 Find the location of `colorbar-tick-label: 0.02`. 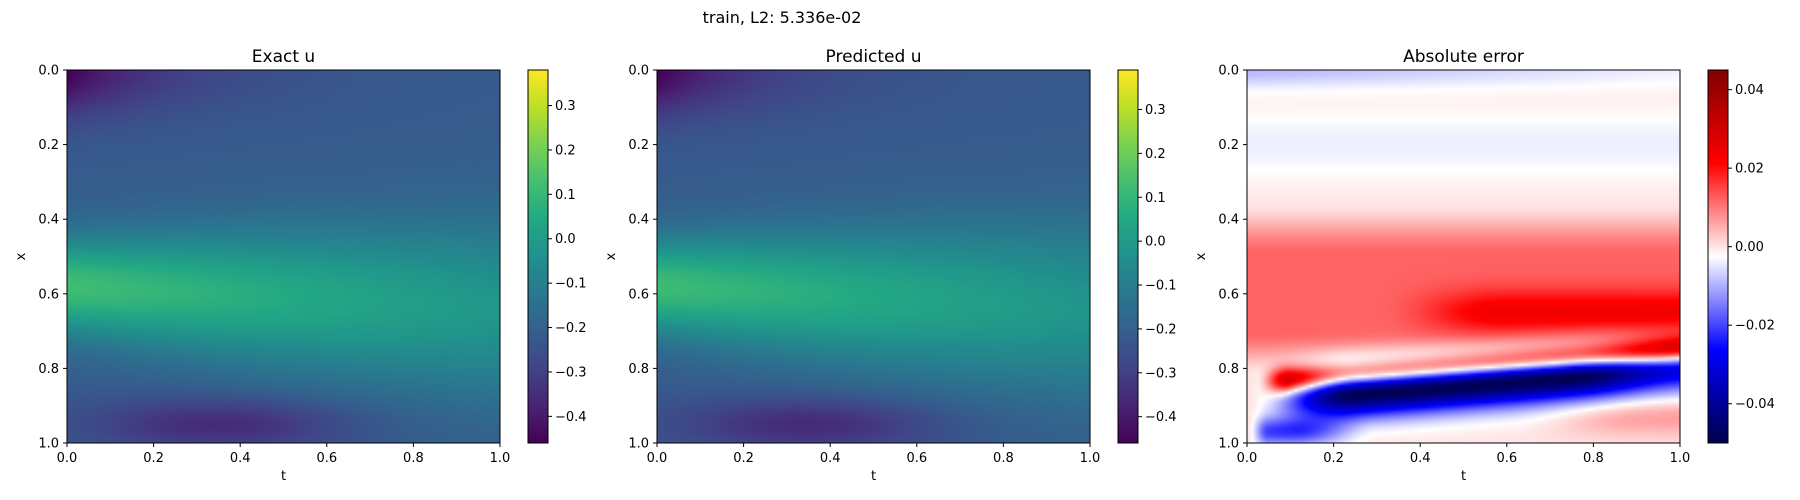

colorbar-tick-label: 0.02 is located at coordinates (1749, 169).